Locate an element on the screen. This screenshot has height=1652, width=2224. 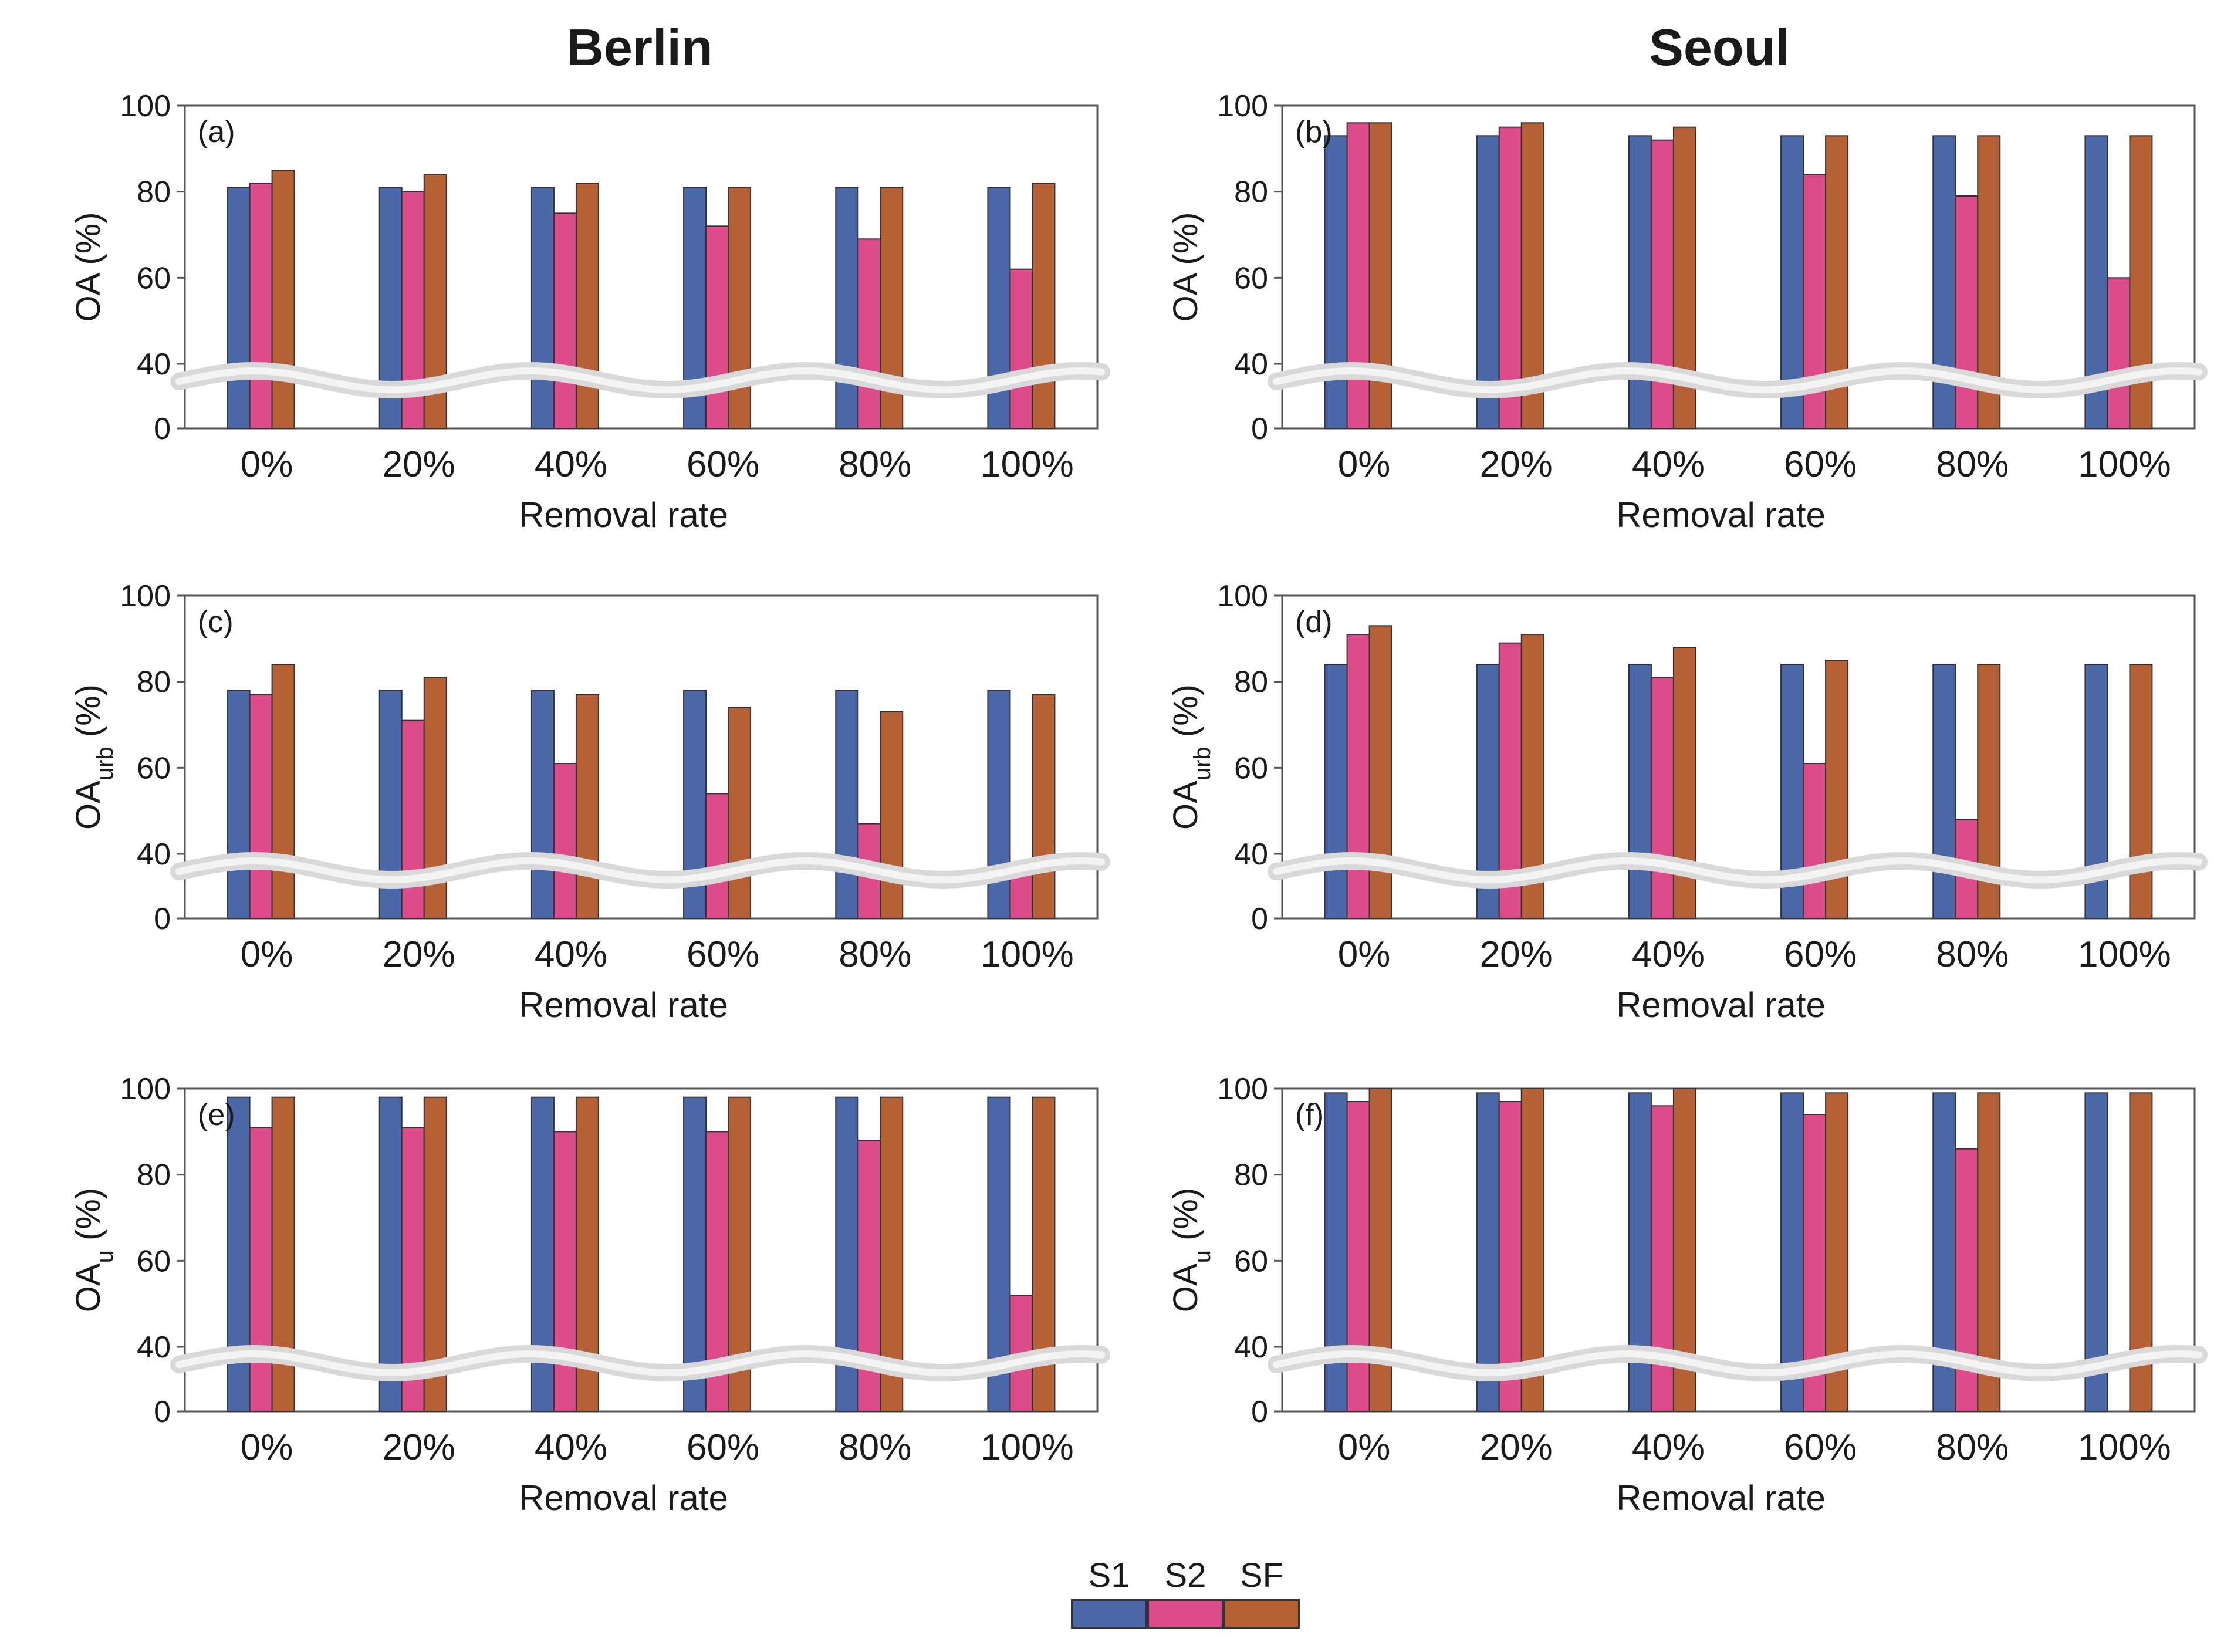
legend-item-s2: S2 is located at coordinates (1185, 1590).